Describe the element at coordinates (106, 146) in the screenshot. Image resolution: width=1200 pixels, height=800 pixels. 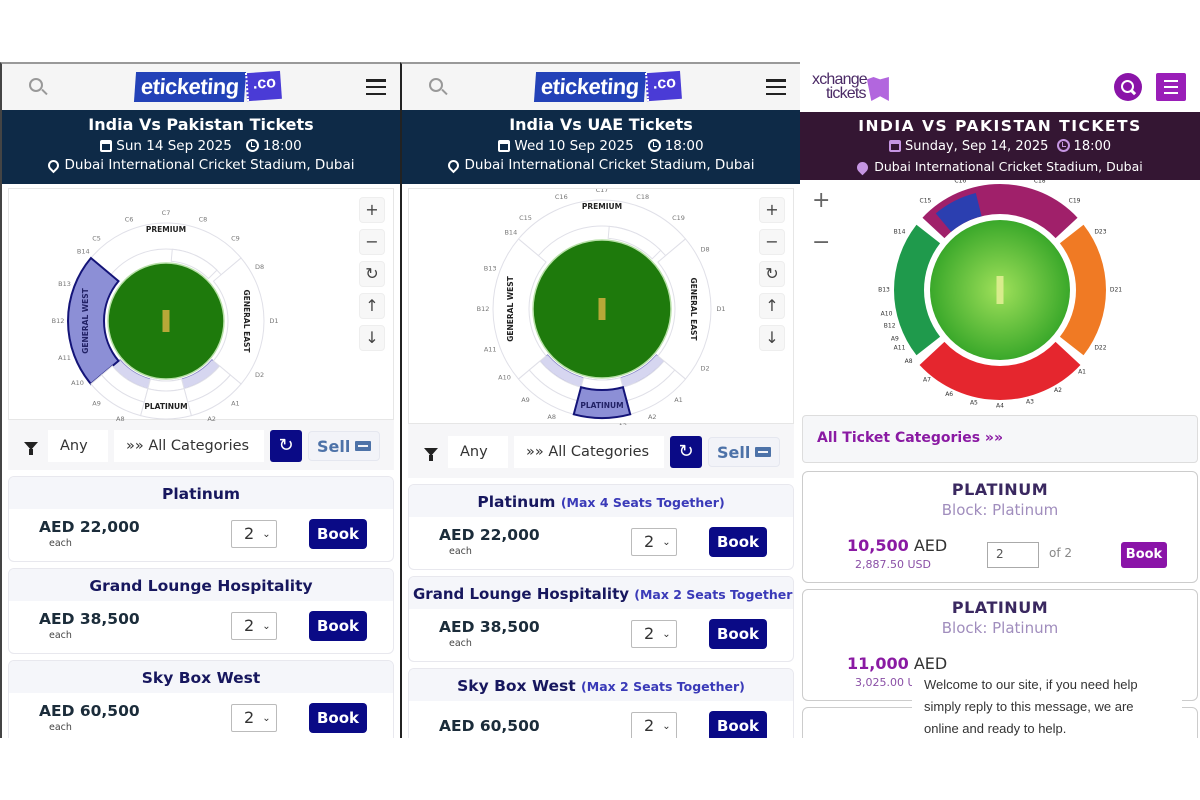
I see `calendar-icon` at that location.